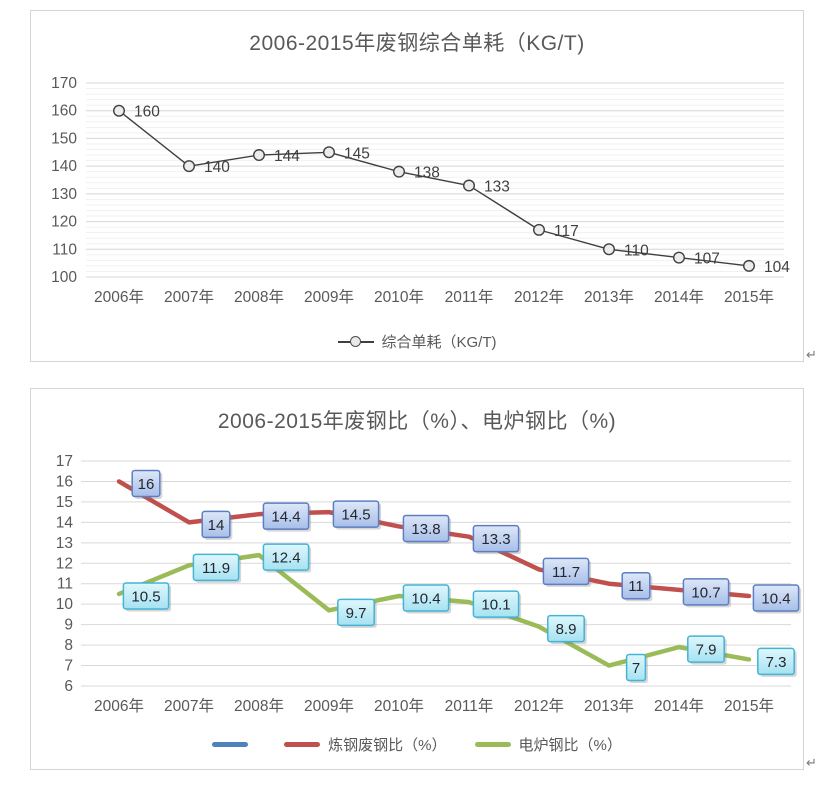  I want to click on circle-marker-icon, so click(355, 341).